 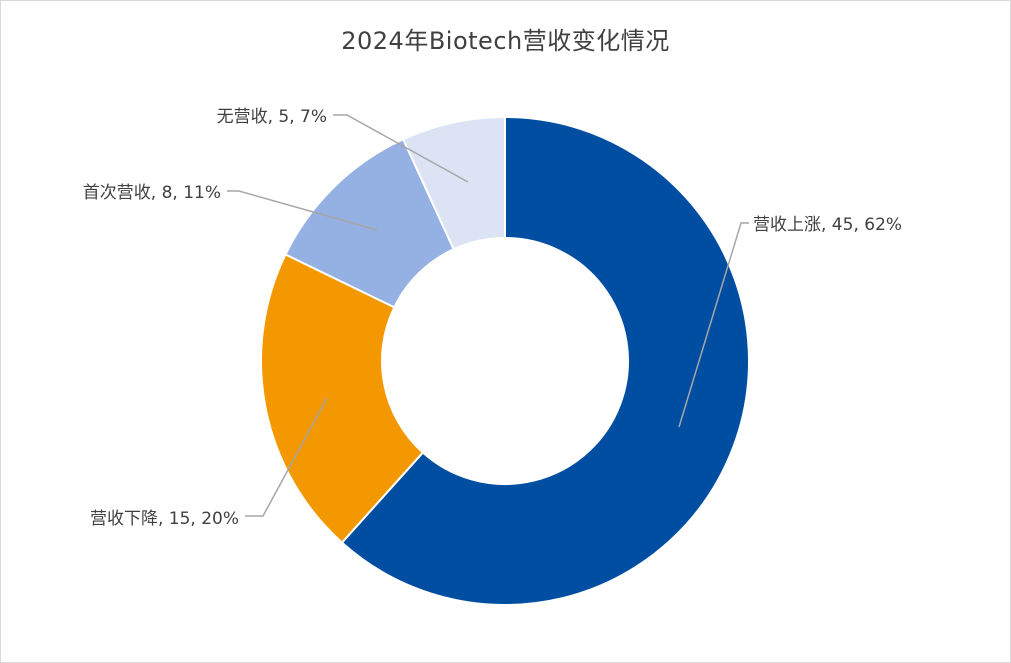 What do you see at coordinates (505, 41) in the screenshot?
I see `chart-title: 2024年Biotech营收变化情况` at bounding box center [505, 41].